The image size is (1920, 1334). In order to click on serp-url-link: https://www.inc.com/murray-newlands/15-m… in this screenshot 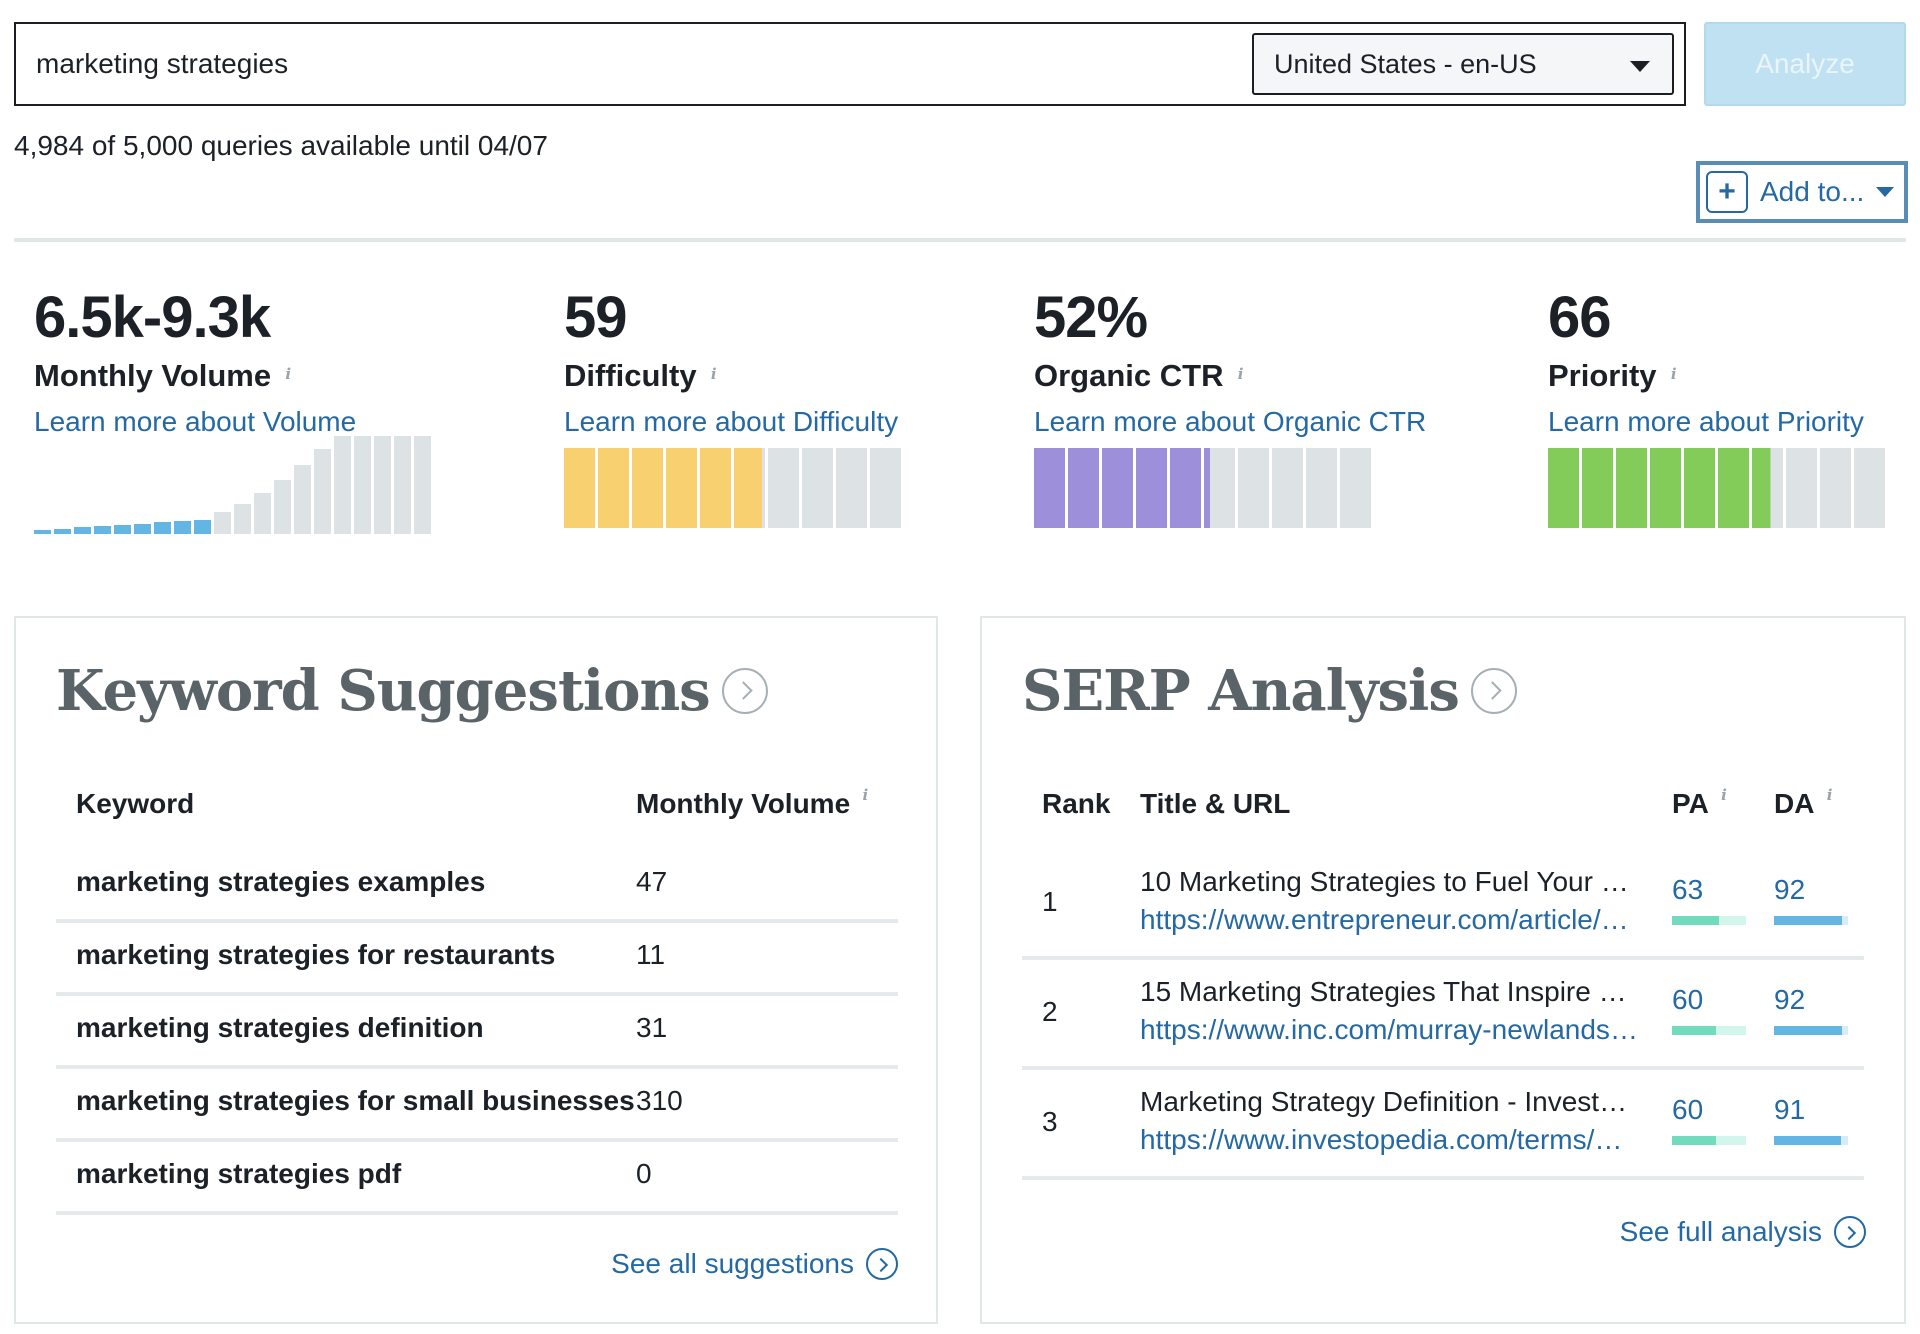, I will do `click(1390, 1029)`.